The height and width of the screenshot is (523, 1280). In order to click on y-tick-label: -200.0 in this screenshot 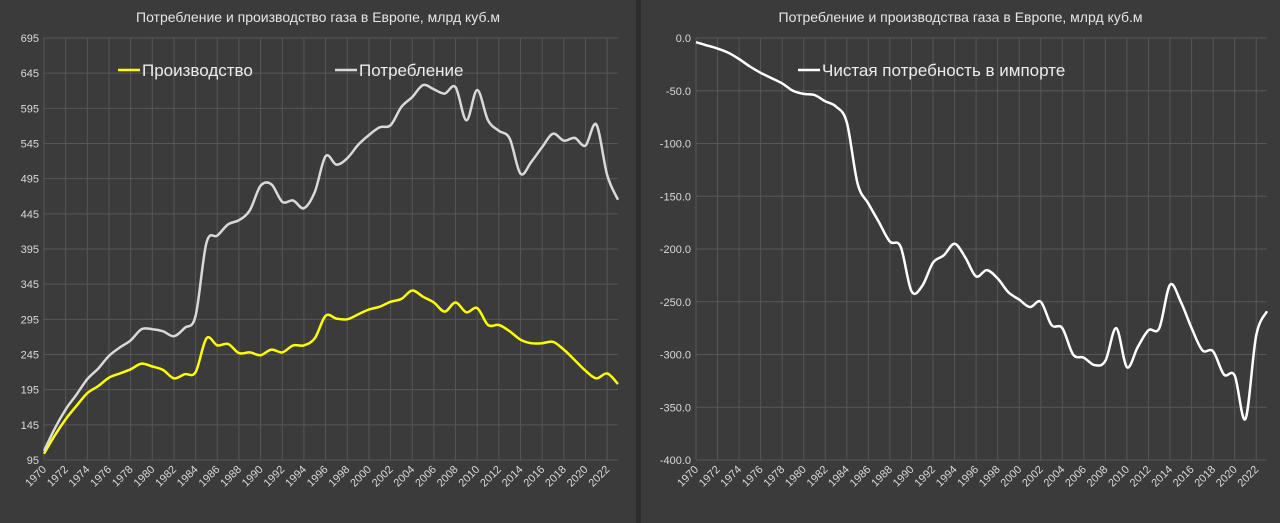, I will do `click(675, 250)`.